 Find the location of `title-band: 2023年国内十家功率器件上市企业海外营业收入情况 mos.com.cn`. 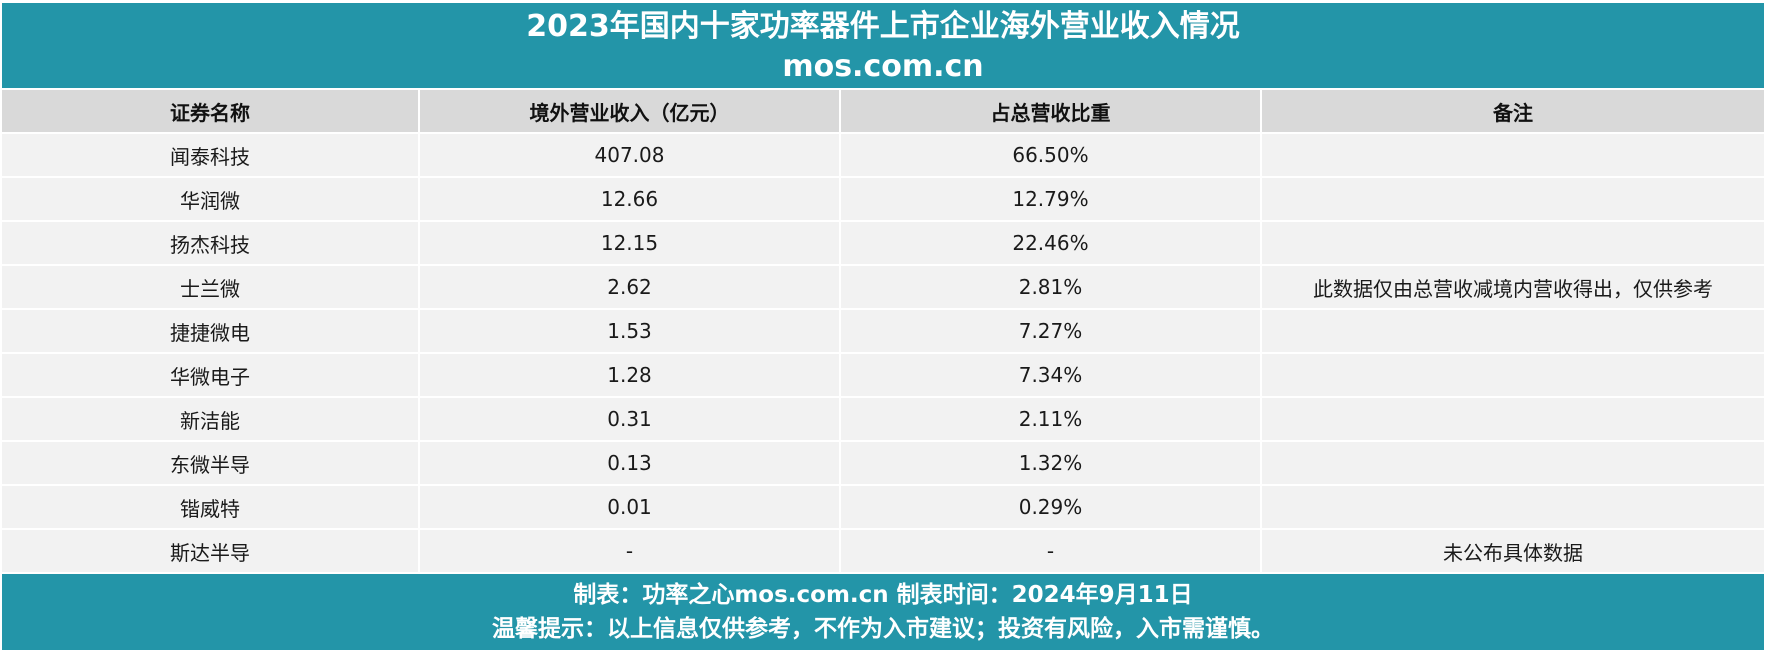

title-band: 2023年国内十家功率器件上市企业海外营业收入情况 mos.com.cn is located at coordinates (883, 45).